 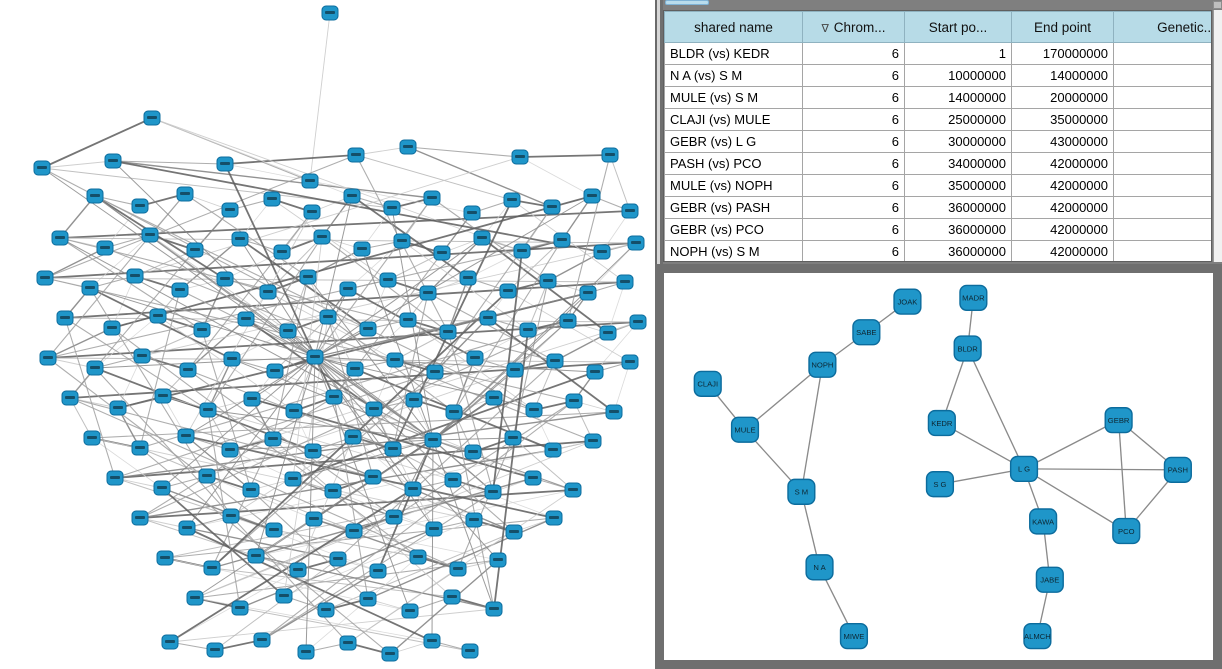 I want to click on cell: 10.5, so click(x=1162, y=185).